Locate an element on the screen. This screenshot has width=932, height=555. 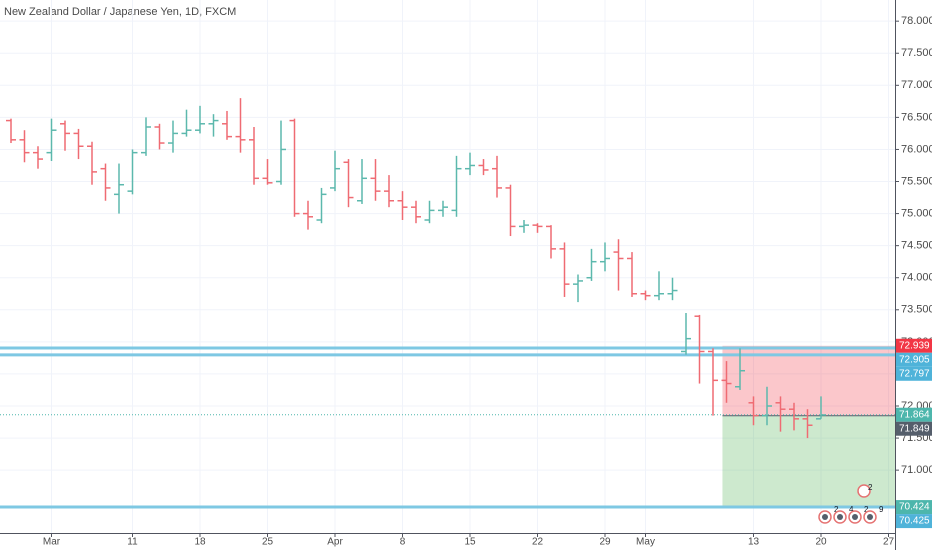
time-axis-bg is located at coordinates (447, 541).